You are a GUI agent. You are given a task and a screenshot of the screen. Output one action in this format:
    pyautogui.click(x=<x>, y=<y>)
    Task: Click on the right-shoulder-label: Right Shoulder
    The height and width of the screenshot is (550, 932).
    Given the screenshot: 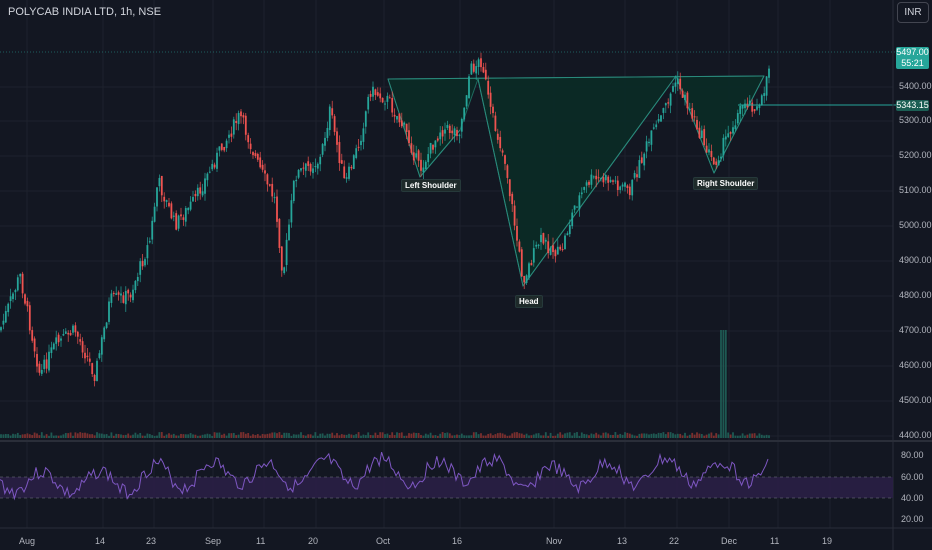 What is the action you would take?
    pyautogui.click(x=726, y=183)
    